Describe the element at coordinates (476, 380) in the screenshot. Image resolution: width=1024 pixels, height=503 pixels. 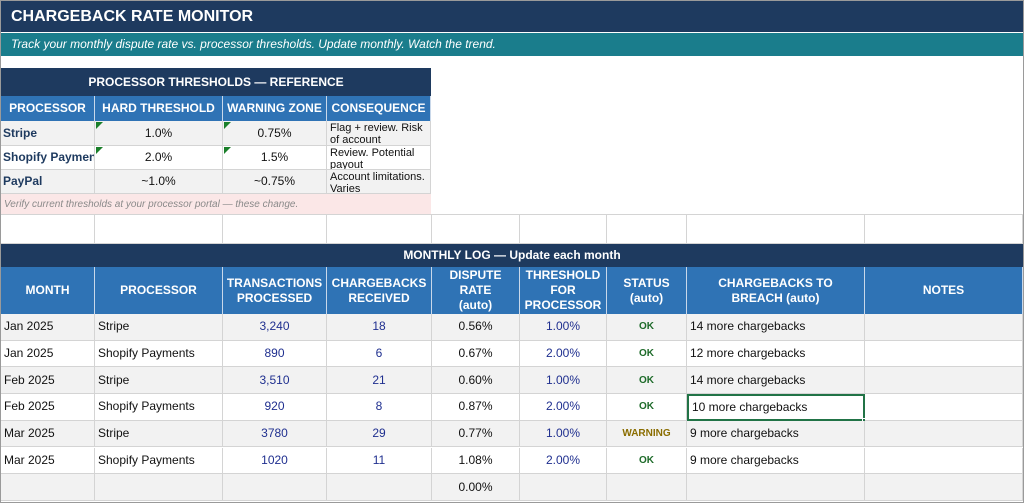
I see `log-cell: 0.60%` at that location.